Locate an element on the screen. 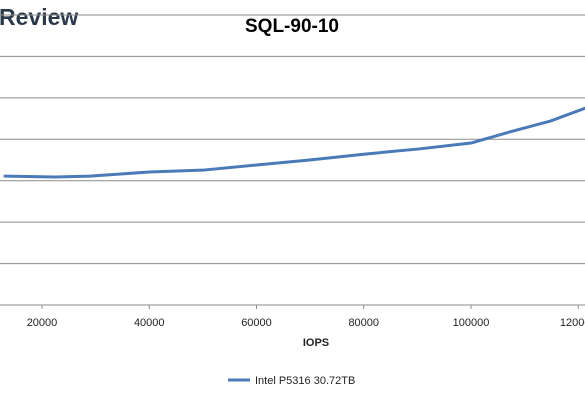  x-tick-label: 100000 is located at coordinates (471, 323).